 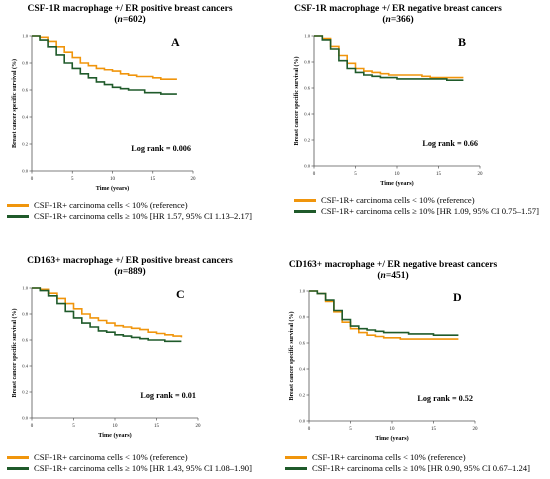 I want to click on panel-c-n-value: =889, so click(x=132, y=272).